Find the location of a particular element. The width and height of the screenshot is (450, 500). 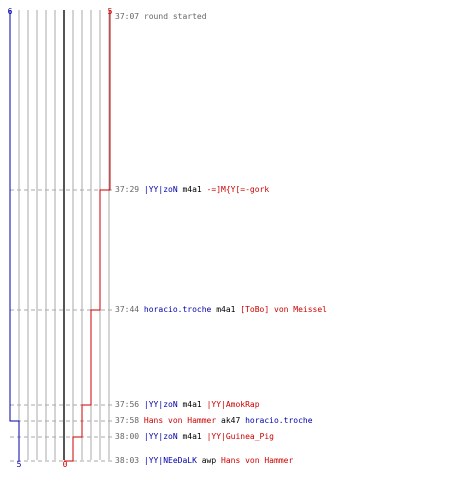

event-row: 38:03 |YY|NEeDaLK awp Hans von Hammer is located at coordinates (204, 461).